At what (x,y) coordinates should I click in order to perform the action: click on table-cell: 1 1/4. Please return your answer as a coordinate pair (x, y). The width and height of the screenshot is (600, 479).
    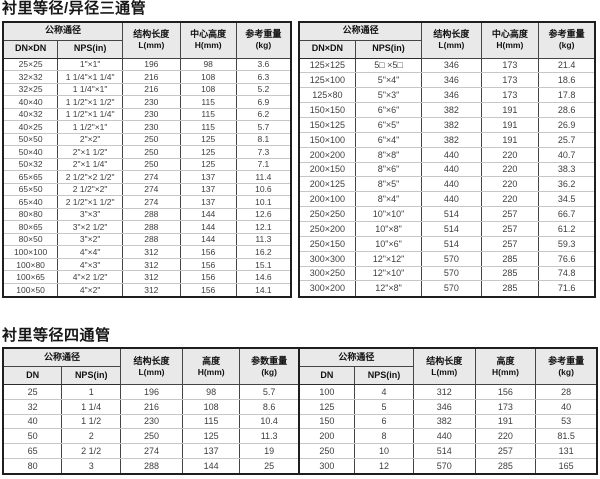
    Looking at the image, I should click on (91, 406).